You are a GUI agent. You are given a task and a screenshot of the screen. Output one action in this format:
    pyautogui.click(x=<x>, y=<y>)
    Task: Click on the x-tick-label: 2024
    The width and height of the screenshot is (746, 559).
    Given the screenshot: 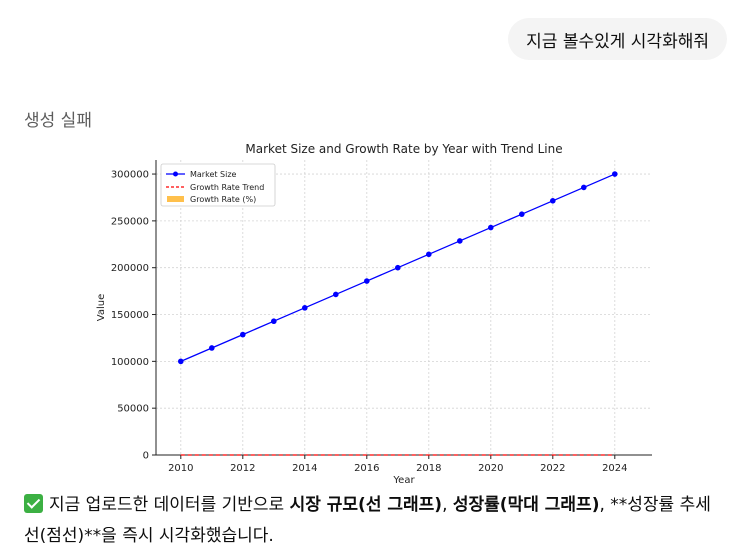 What is the action you would take?
    pyautogui.click(x=614, y=468)
    